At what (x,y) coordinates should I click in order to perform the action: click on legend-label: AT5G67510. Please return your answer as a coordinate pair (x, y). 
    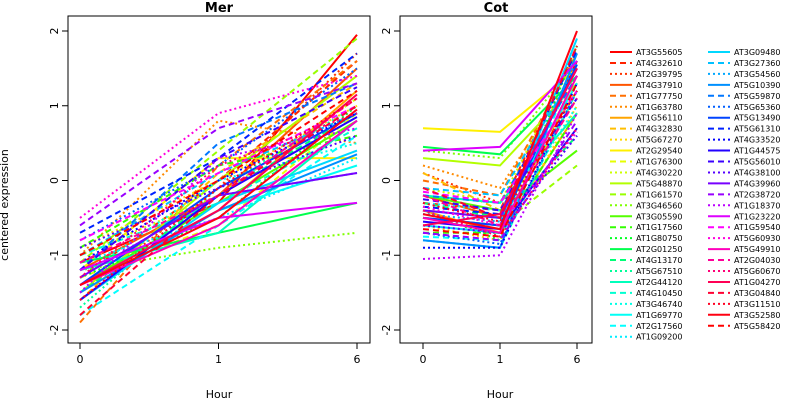
    Looking at the image, I should click on (659, 271).